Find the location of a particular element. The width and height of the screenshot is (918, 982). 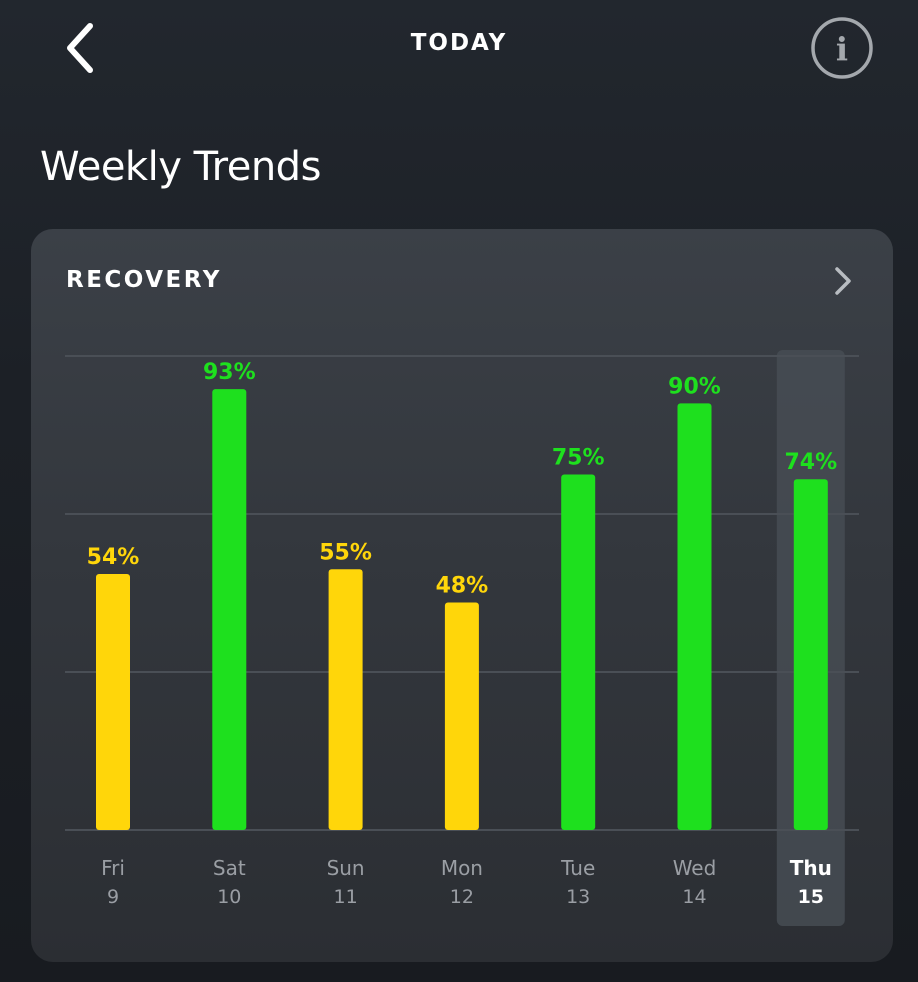

bar-value-label: 93% is located at coordinates (229, 372).